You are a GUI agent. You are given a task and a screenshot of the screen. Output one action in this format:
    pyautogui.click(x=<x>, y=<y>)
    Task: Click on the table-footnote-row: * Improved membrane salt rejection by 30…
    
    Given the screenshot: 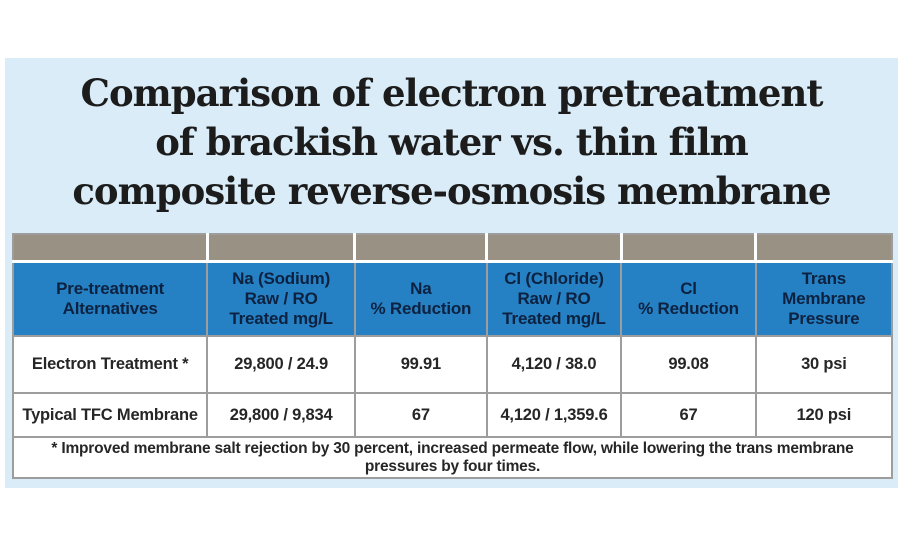 What is the action you would take?
    pyautogui.click(x=452, y=457)
    